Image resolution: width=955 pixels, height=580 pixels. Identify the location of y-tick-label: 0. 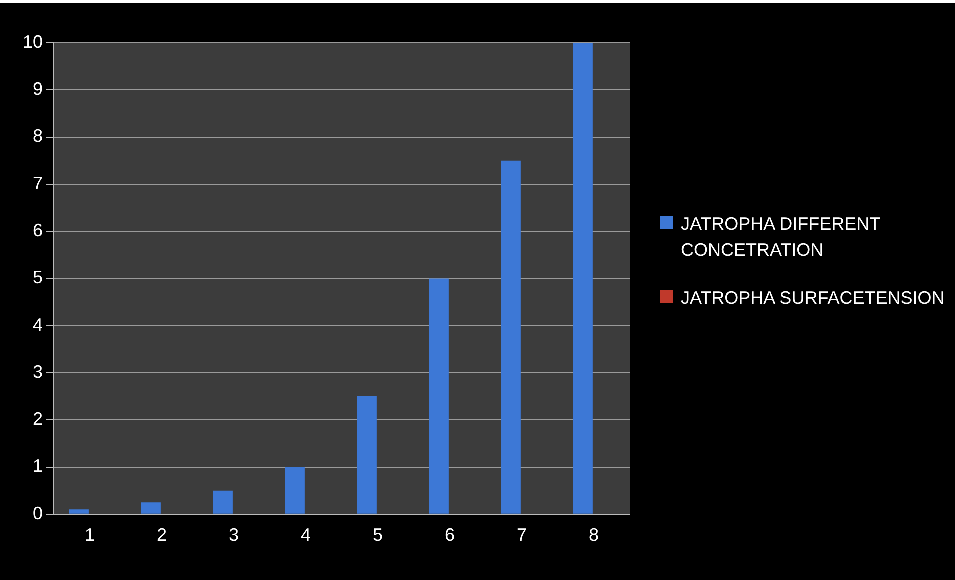
(38, 513).